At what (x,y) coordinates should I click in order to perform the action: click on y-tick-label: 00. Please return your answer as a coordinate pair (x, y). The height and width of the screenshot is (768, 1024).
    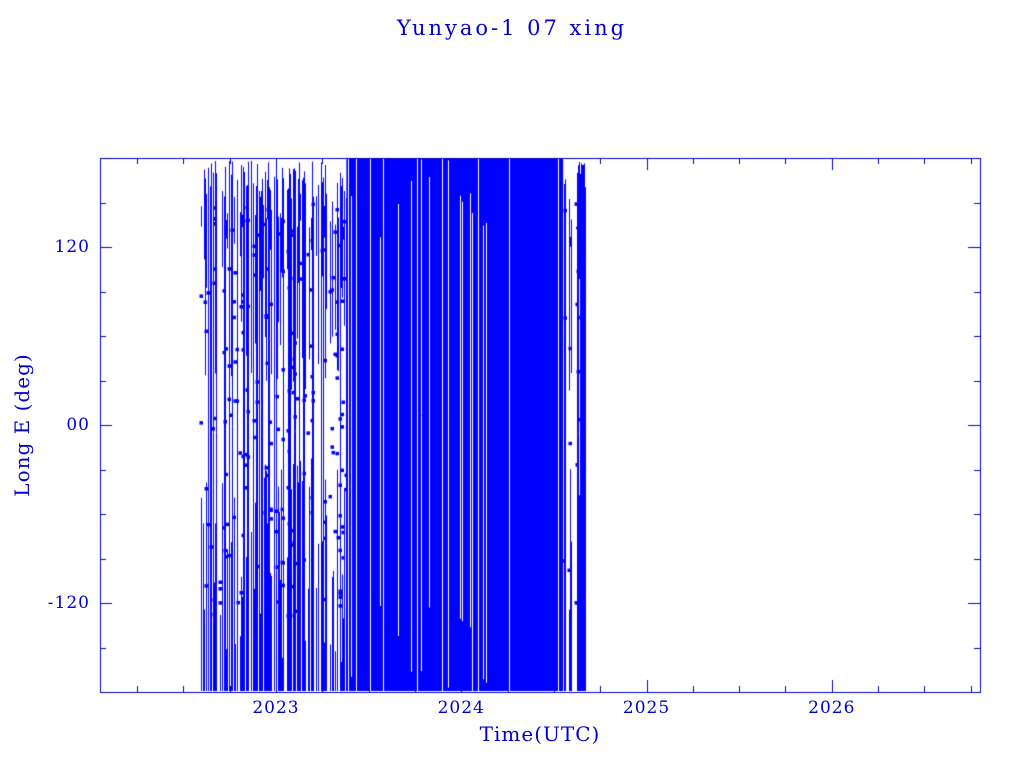
    Looking at the image, I should click on (78, 425).